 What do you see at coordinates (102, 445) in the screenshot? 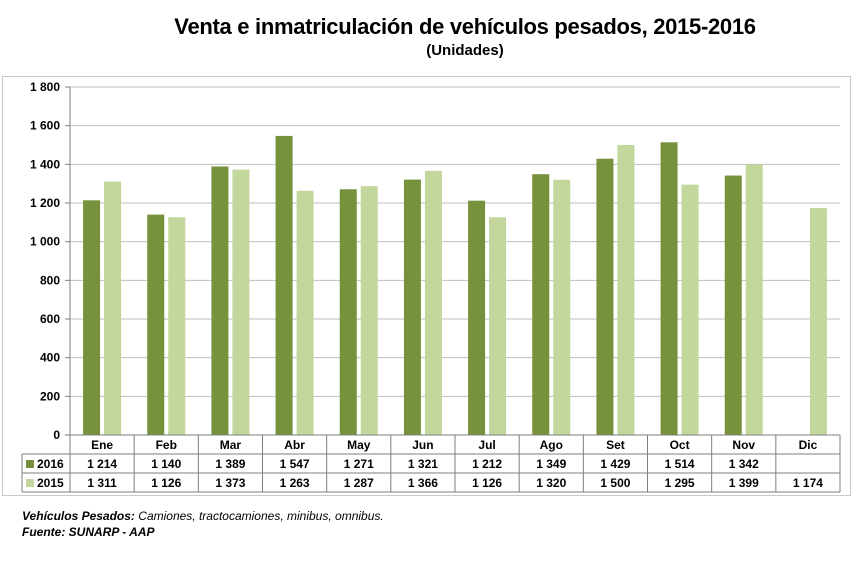
I see `x-tick-label: Ene` at bounding box center [102, 445].